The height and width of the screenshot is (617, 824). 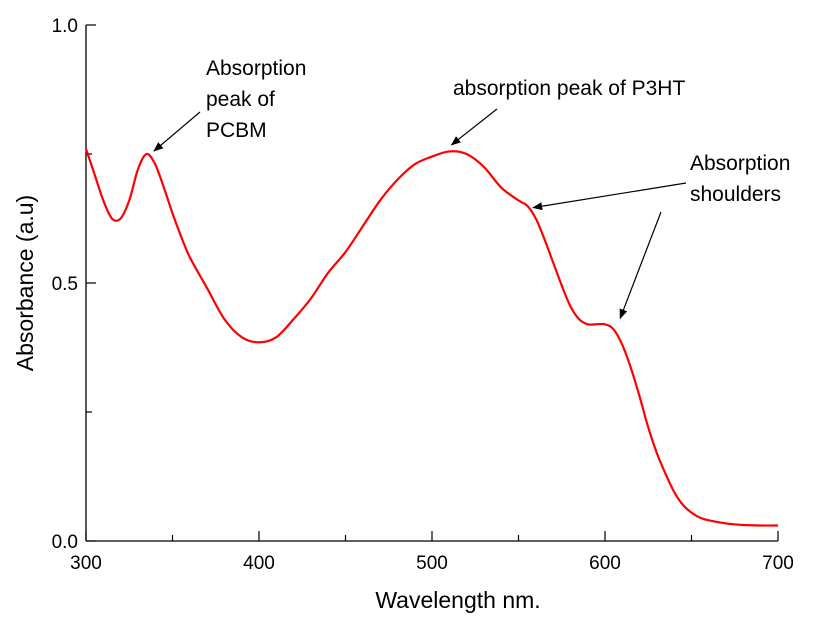 I want to click on x-axis-title: Wavelength nm., so click(x=457, y=600).